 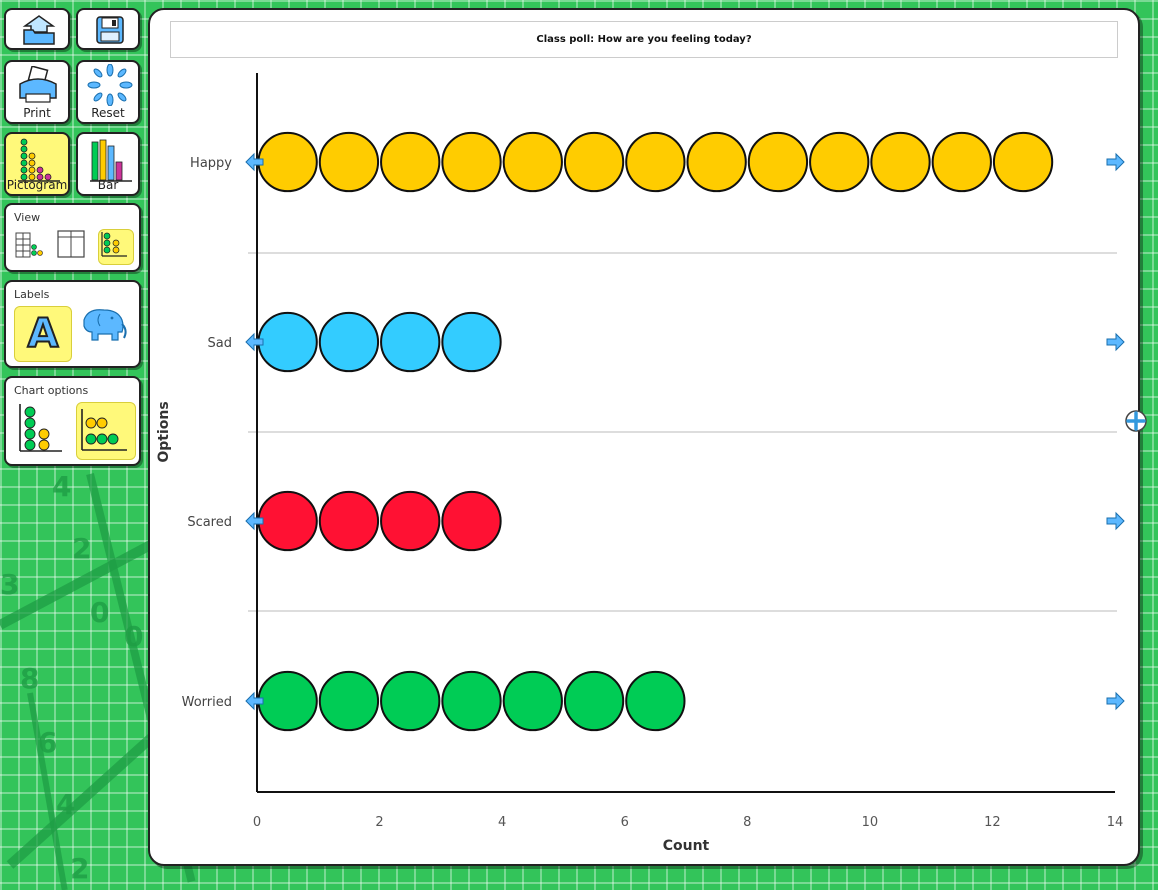 What do you see at coordinates (105, 325) in the screenshot?
I see `elephant-icon` at bounding box center [105, 325].